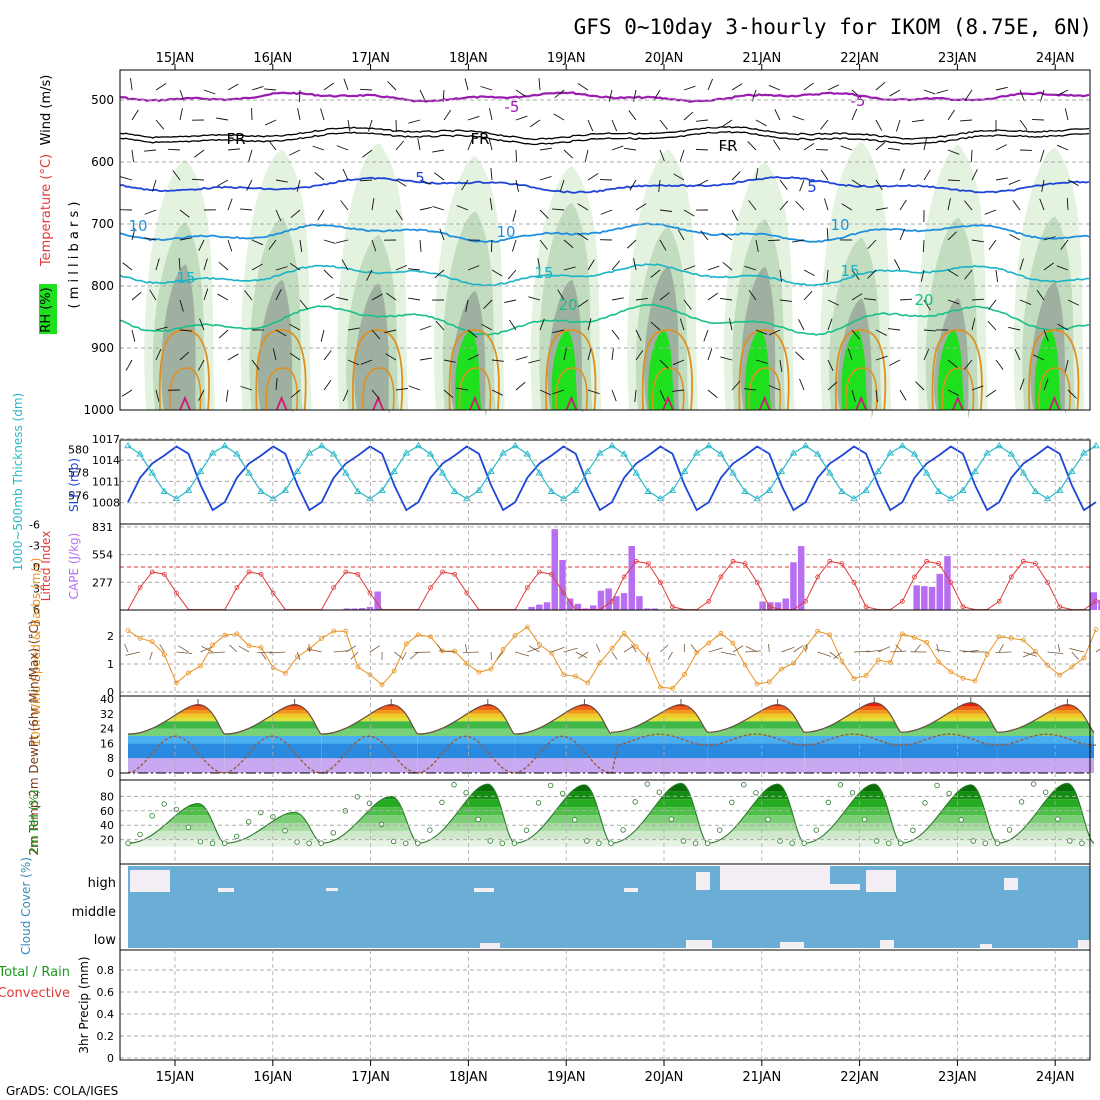 Image resolution: width=1100 pixels, height=1100 pixels. I want to click on date-label-bottom: 20JAN, so click(664, 1077).